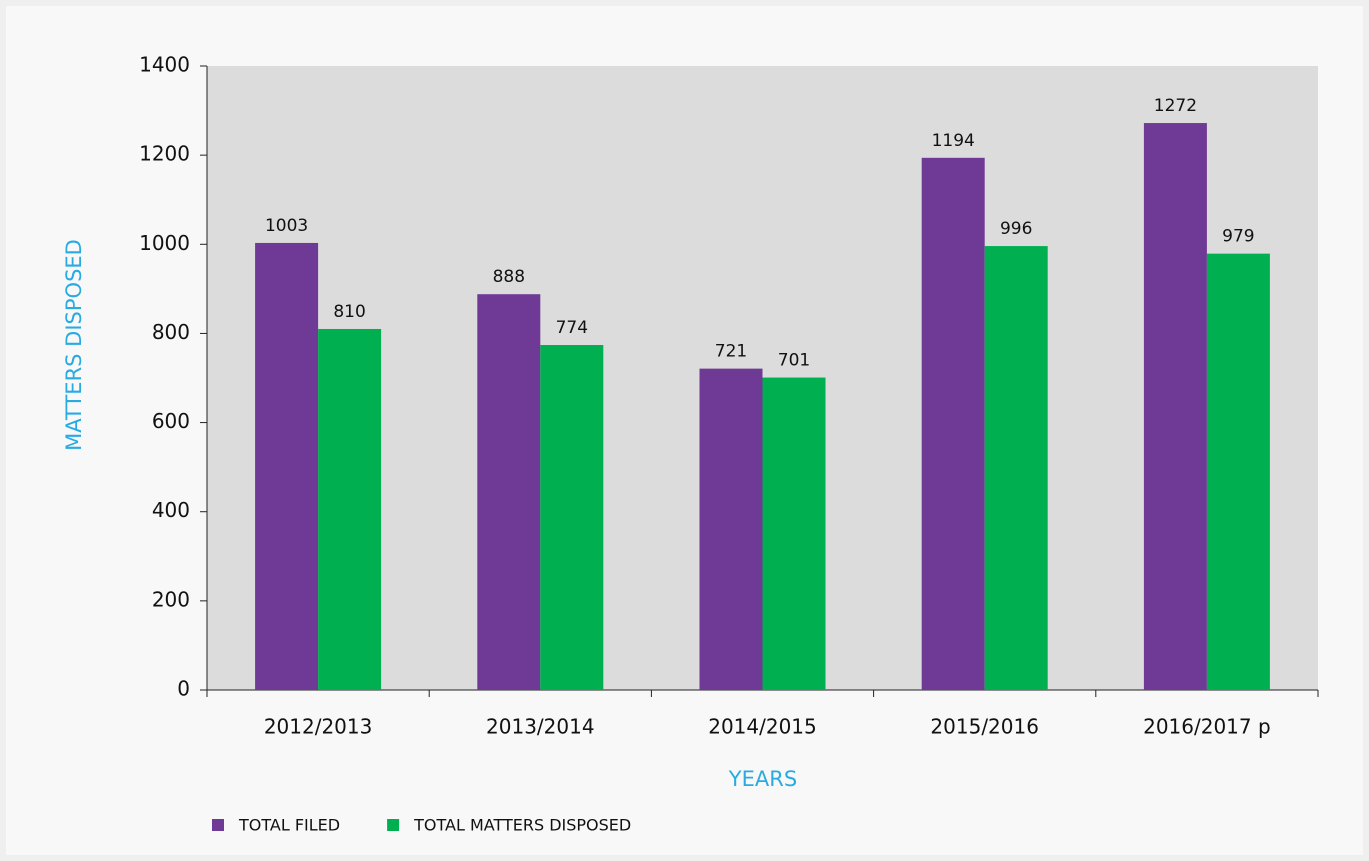  Describe the element at coordinates (171, 421) in the screenshot. I see `y-tick-label: 600` at that location.